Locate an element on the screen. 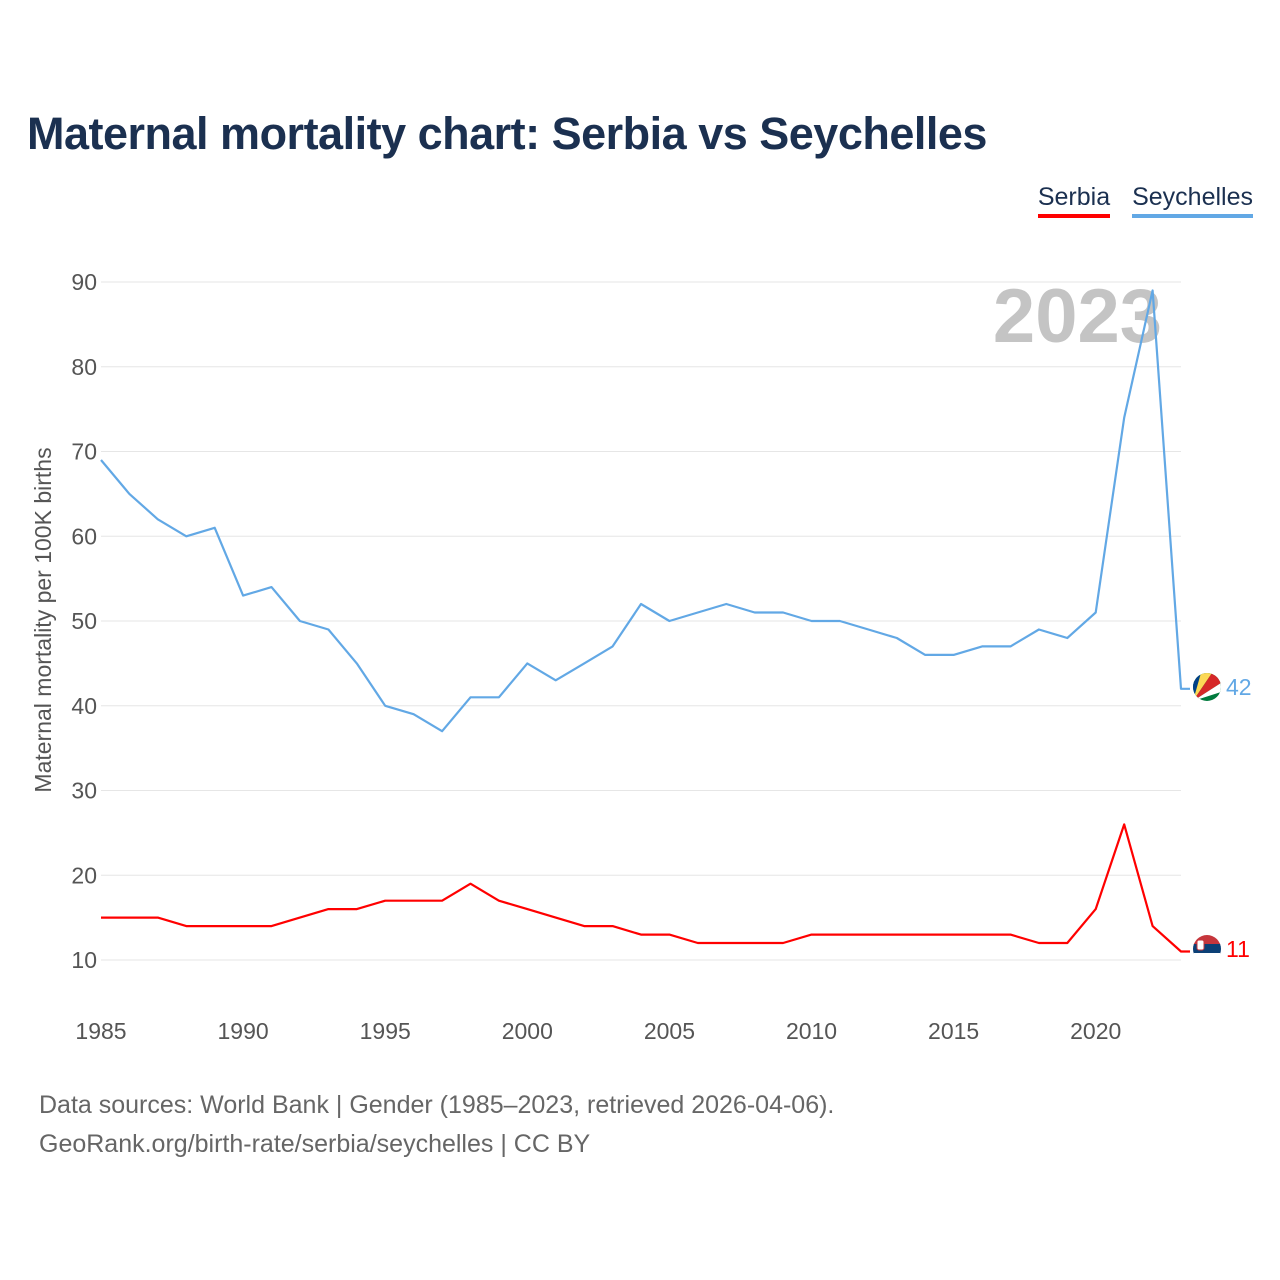  x-tick-label: 2010 is located at coordinates (811, 1031).